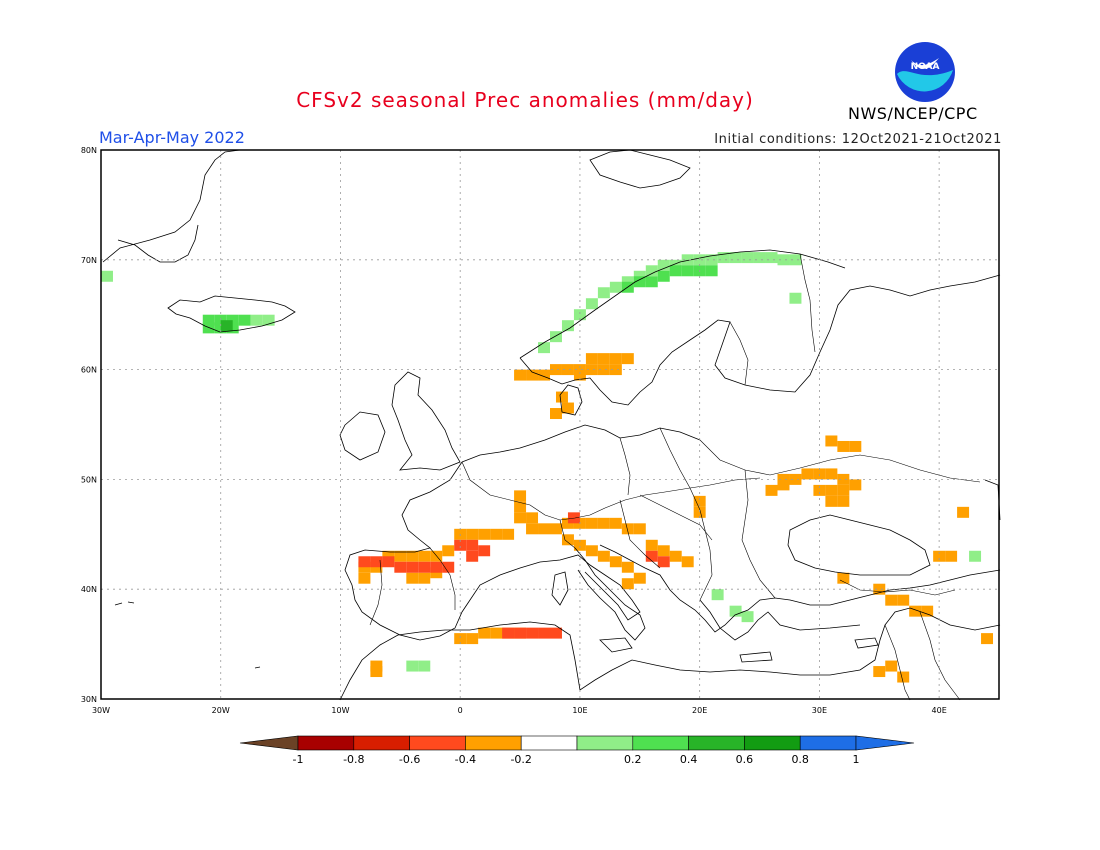 The height and width of the screenshot is (850, 1100). What do you see at coordinates (856, 759) in the screenshot?
I see `colorbar-label: 1` at bounding box center [856, 759].